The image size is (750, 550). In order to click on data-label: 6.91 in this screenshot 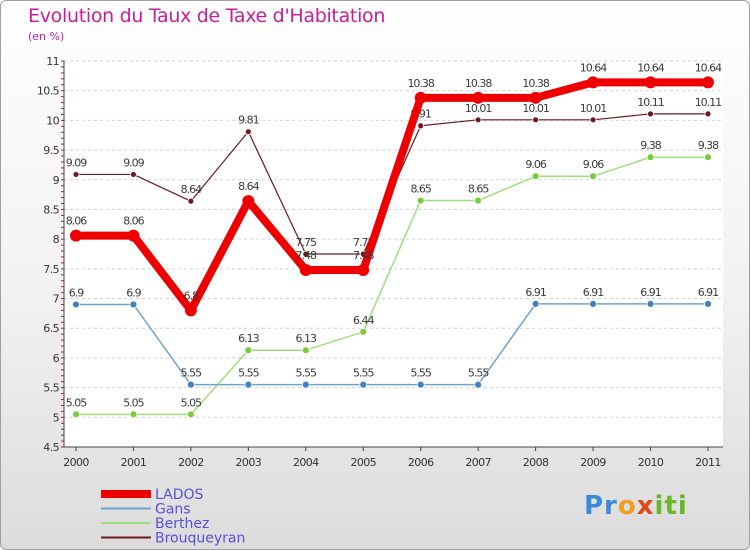, I will do `click(708, 292)`.